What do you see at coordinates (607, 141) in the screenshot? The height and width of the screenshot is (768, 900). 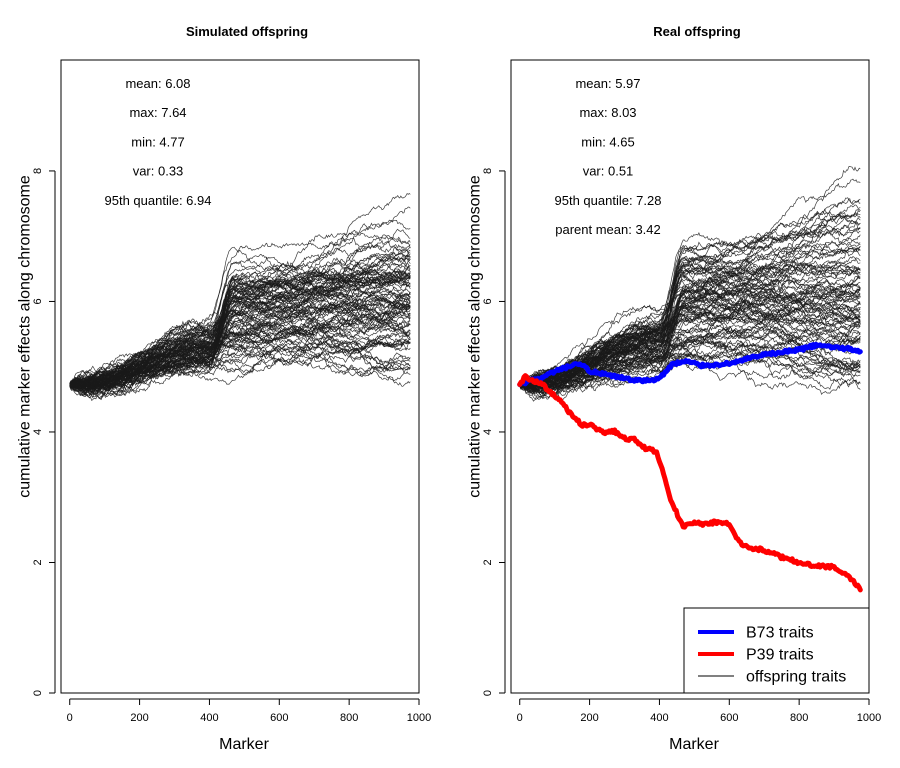 I see `stat-text: min: 4.65` at bounding box center [607, 141].